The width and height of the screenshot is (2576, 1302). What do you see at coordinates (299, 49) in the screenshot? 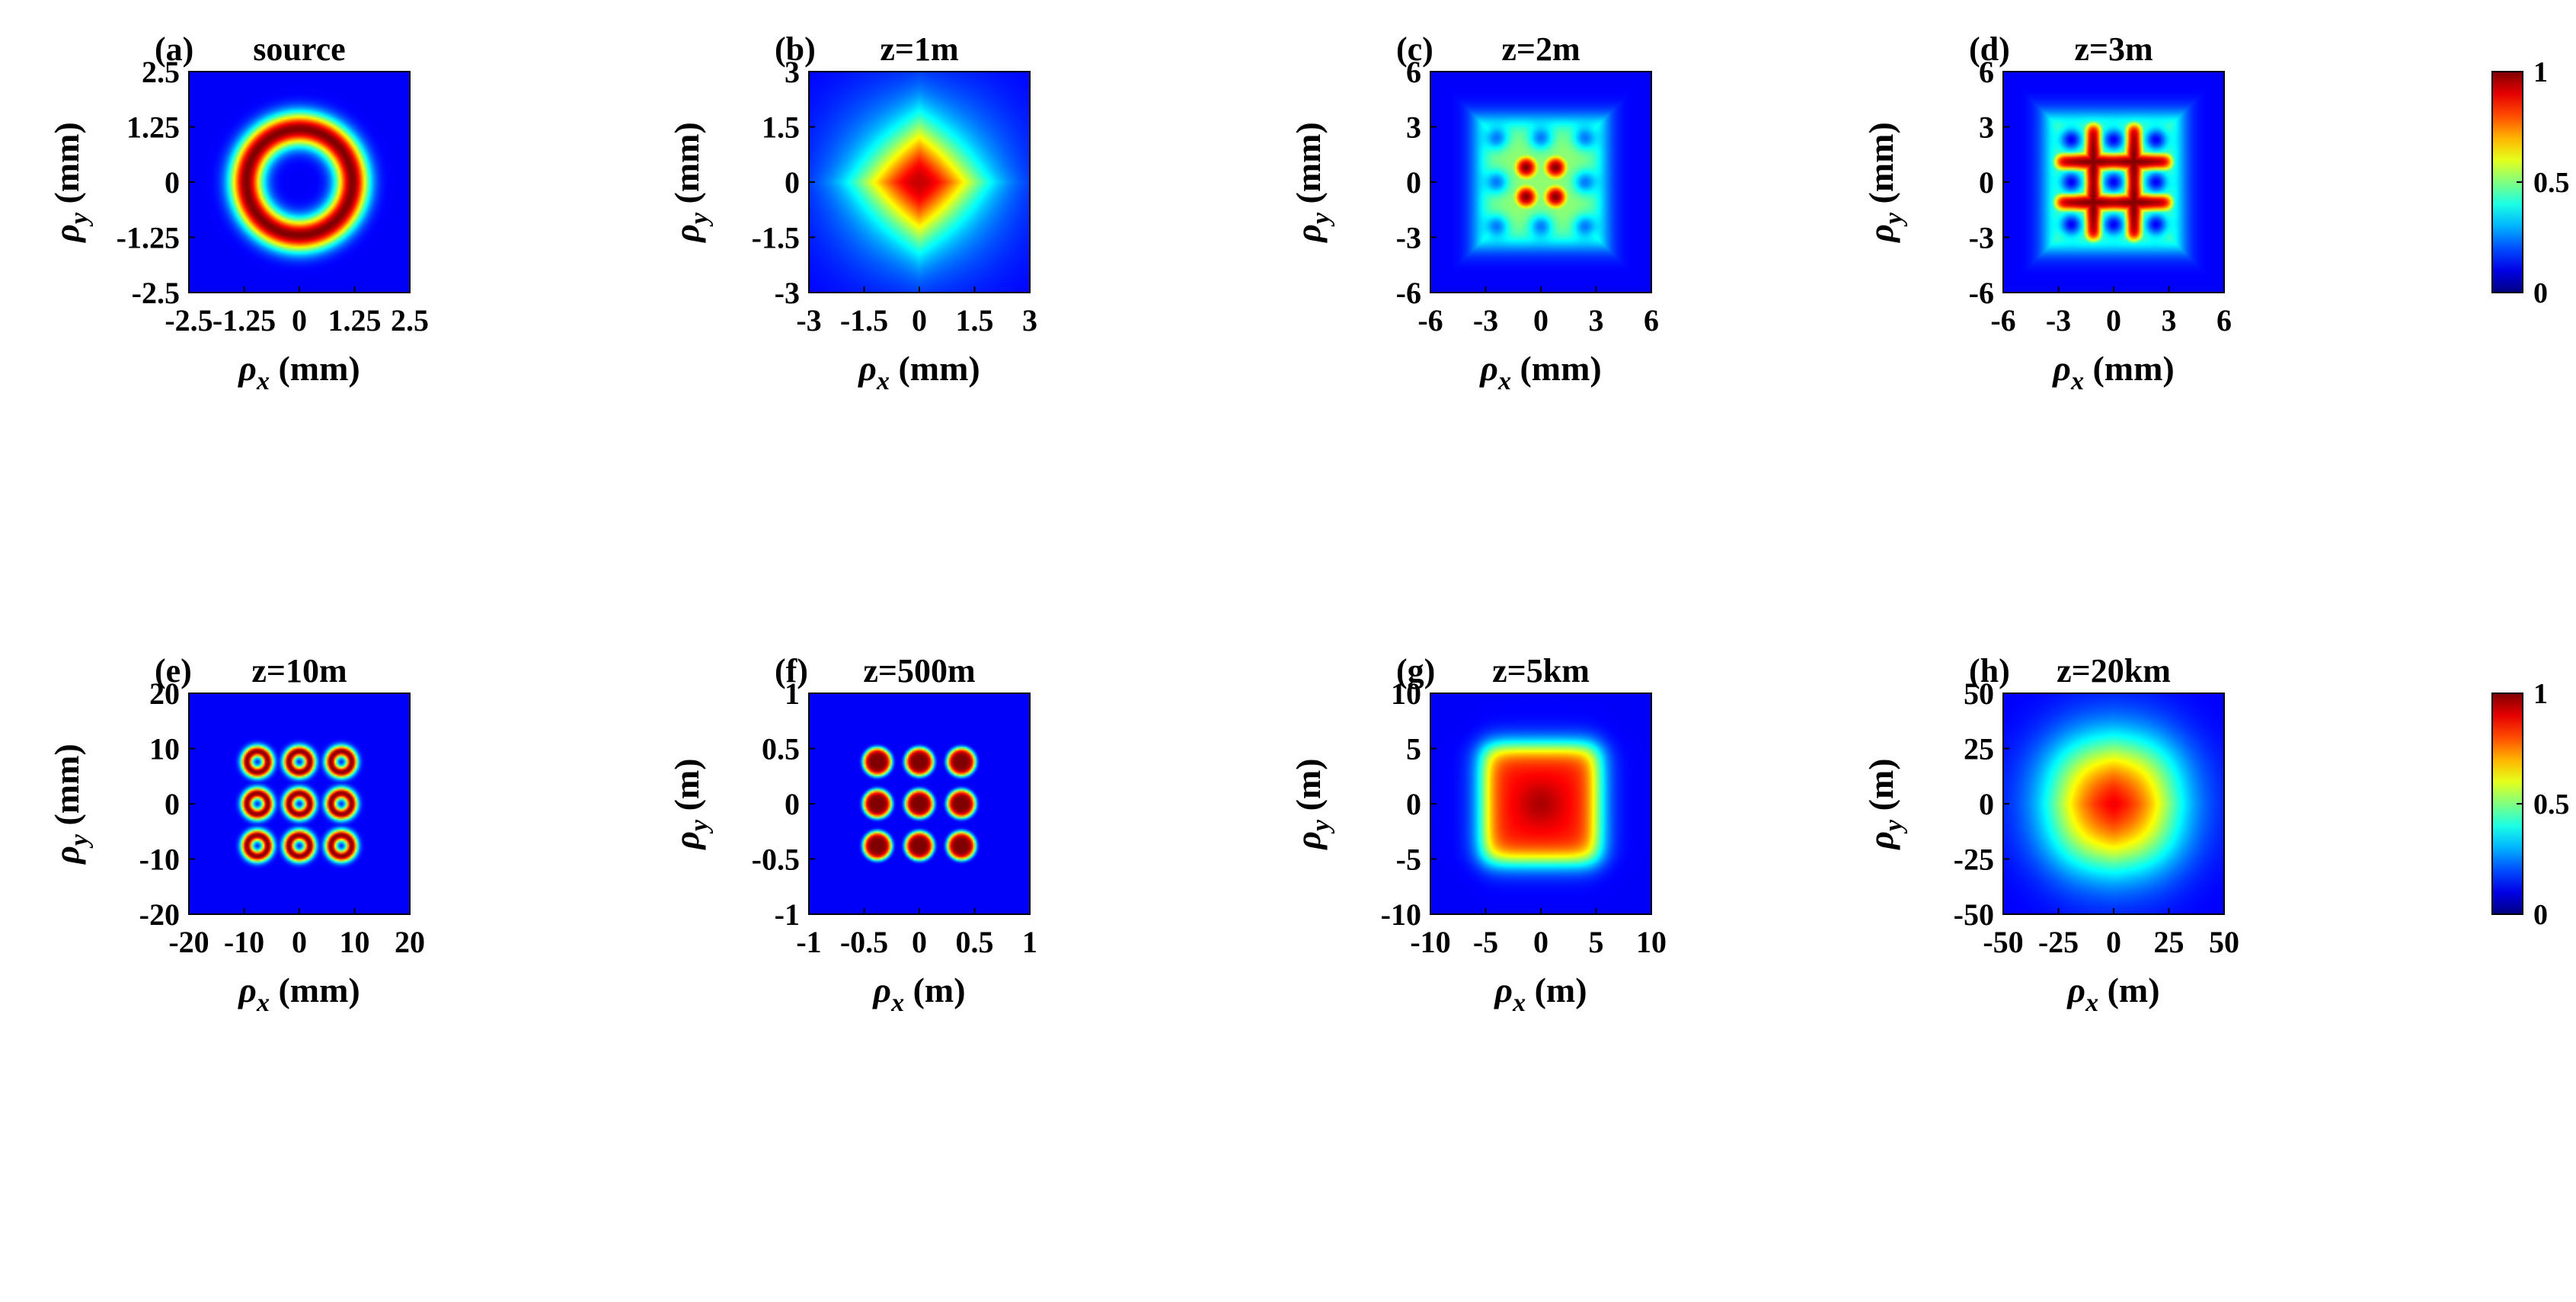
I see `panel-title: source` at bounding box center [299, 49].